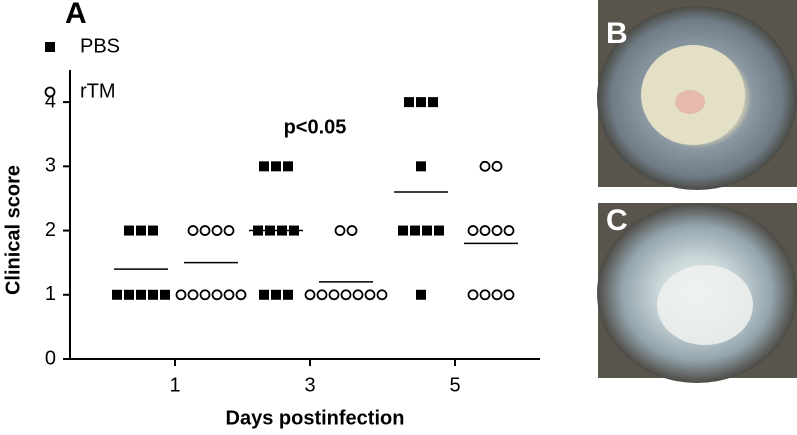 The height and width of the screenshot is (435, 797). What do you see at coordinates (174, 385) in the screenshot?
I see `x-tick-label: 1` at bounding box center [174, 385].